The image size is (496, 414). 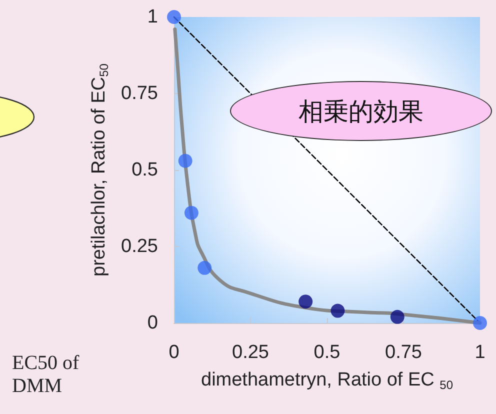 I want to click on y-tick-label: 0, so click(x=152, y=323).